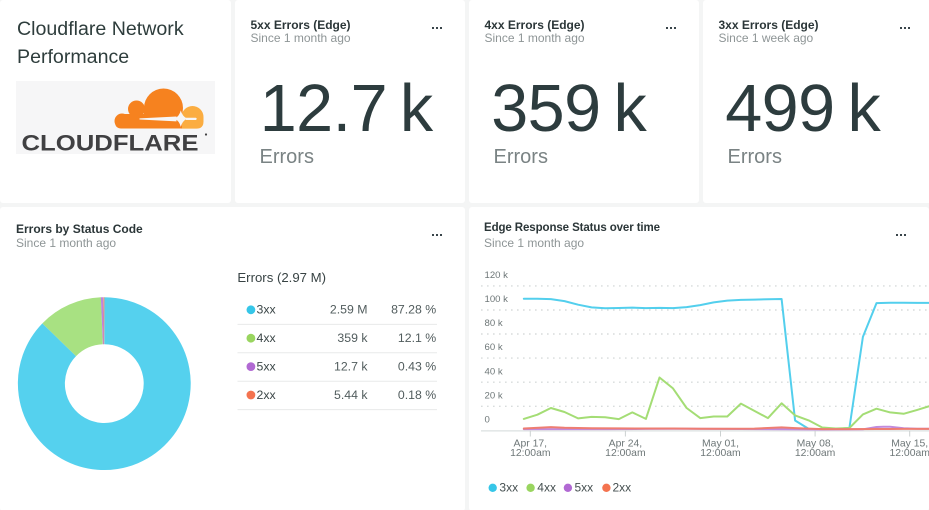 This screenshot has height=510, width=929. Describe the element at coordinates (493, 395) in the screenshot. I see `svg-text: 20 k` at that location.